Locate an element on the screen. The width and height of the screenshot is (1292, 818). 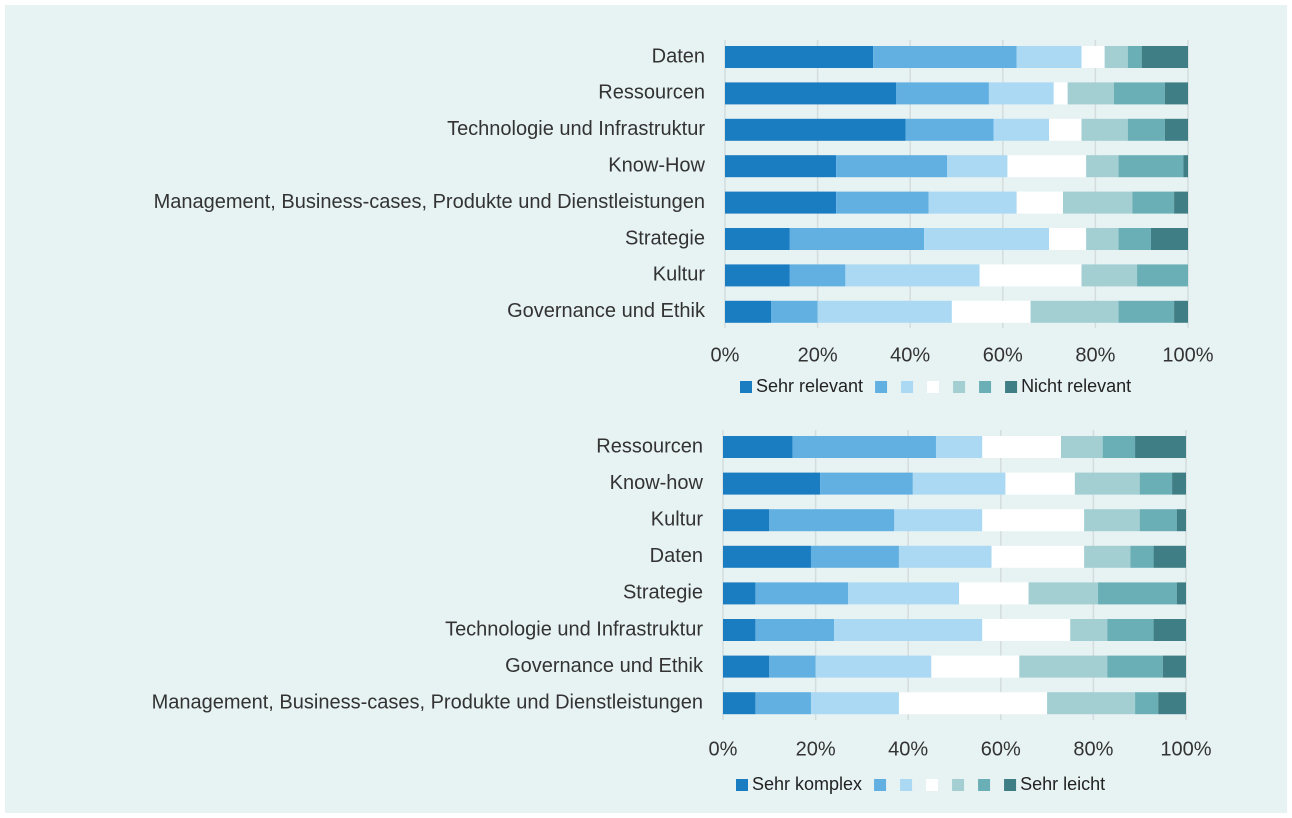
category-label: Know-how is located at coordinates (657, 483).